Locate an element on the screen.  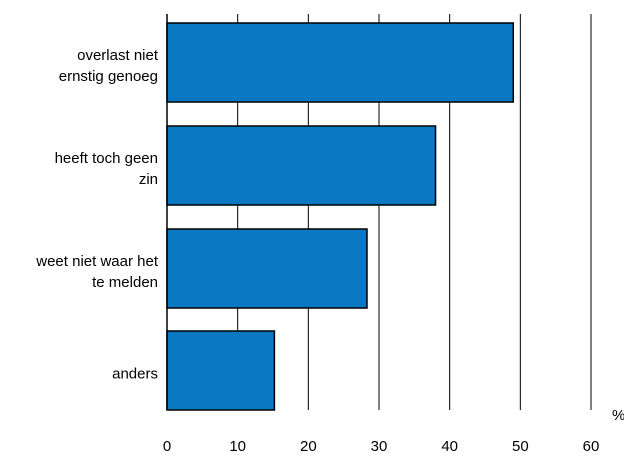
category-label: zin is located at coordinates (148, 179).